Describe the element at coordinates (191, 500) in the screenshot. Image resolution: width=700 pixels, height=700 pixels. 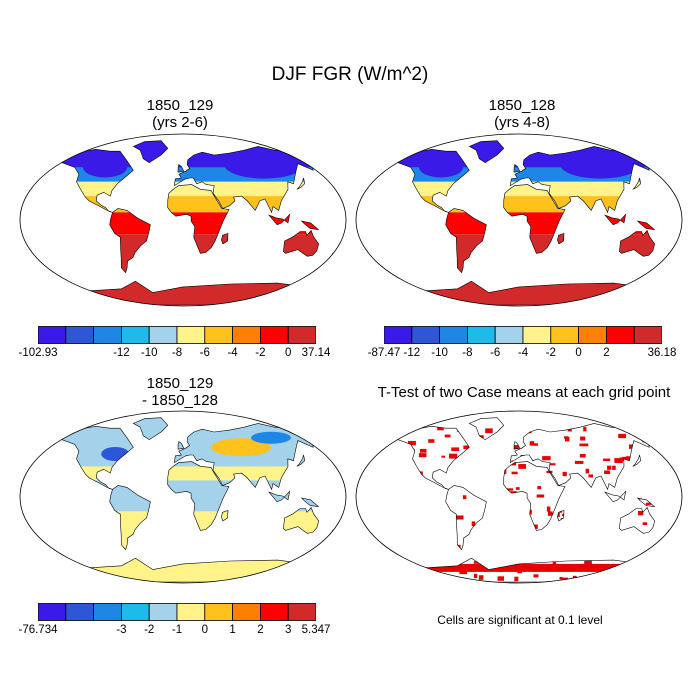
I see `map-layer` at that location.